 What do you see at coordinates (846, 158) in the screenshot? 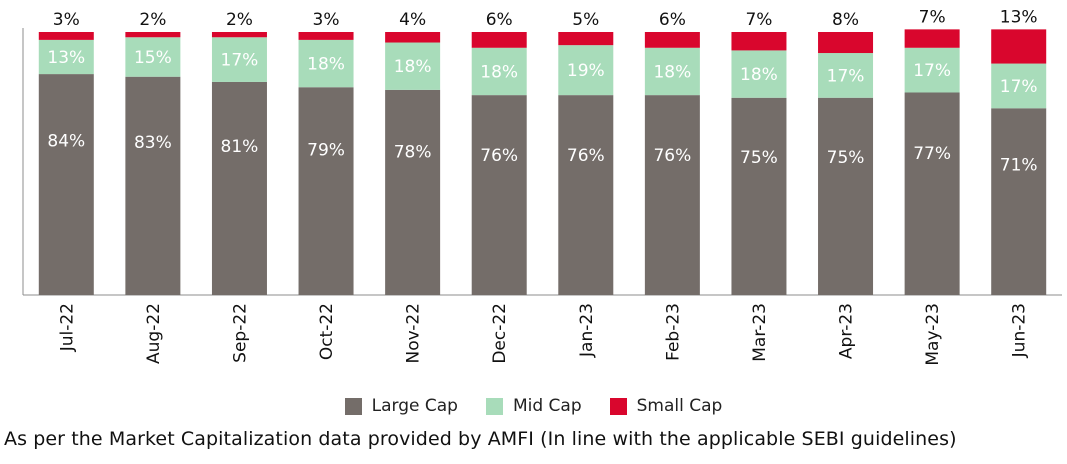
I see `data-label-large-cap-apr-23: 75%` at bounding box center [846, 158].